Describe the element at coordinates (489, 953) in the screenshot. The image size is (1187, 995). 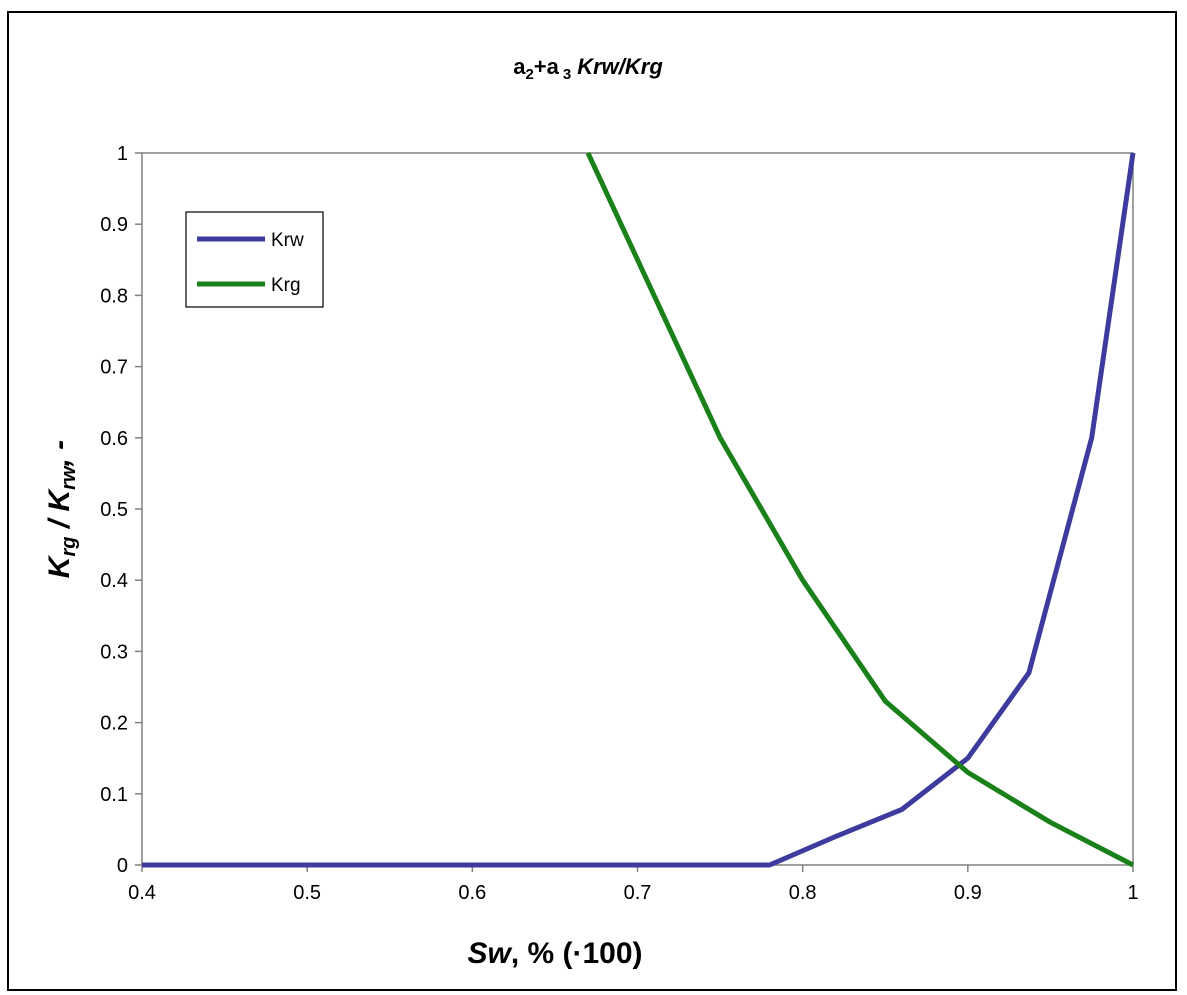
I see `x-axis-title-italic: Sw` at that location.